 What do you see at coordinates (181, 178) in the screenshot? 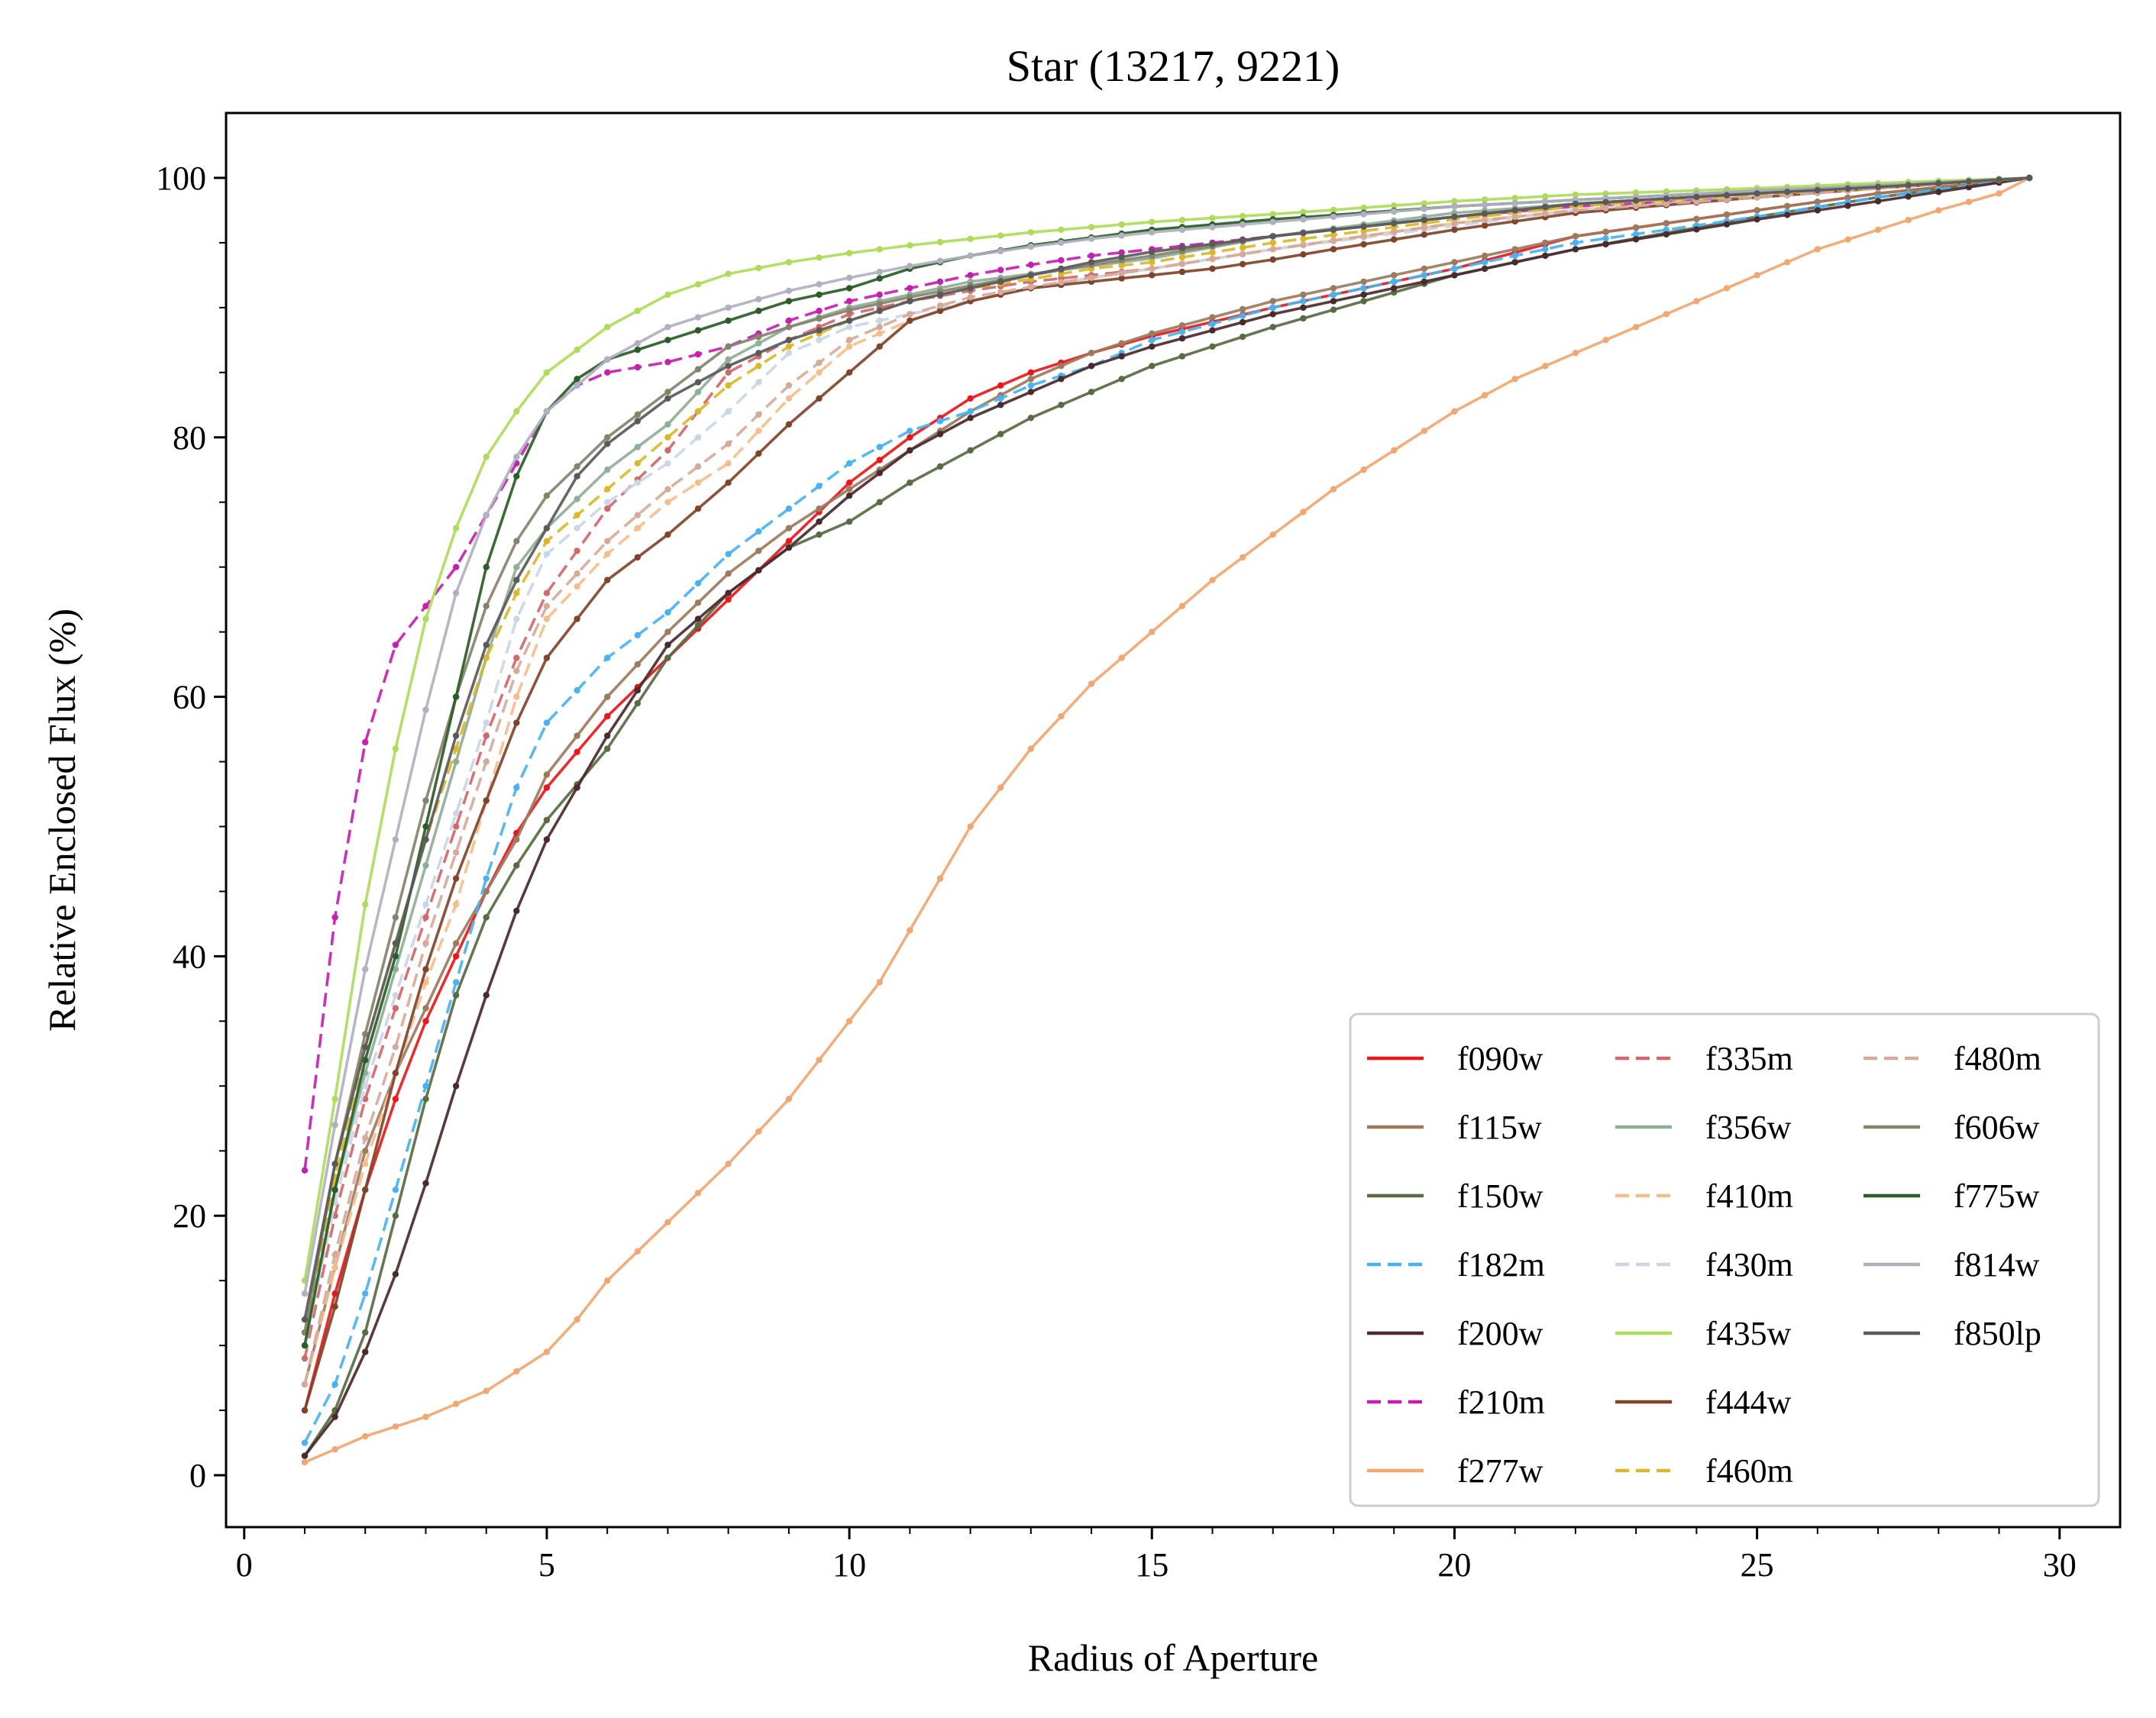
I see `y-tick-label: 100` at bounding box center [181, 178].